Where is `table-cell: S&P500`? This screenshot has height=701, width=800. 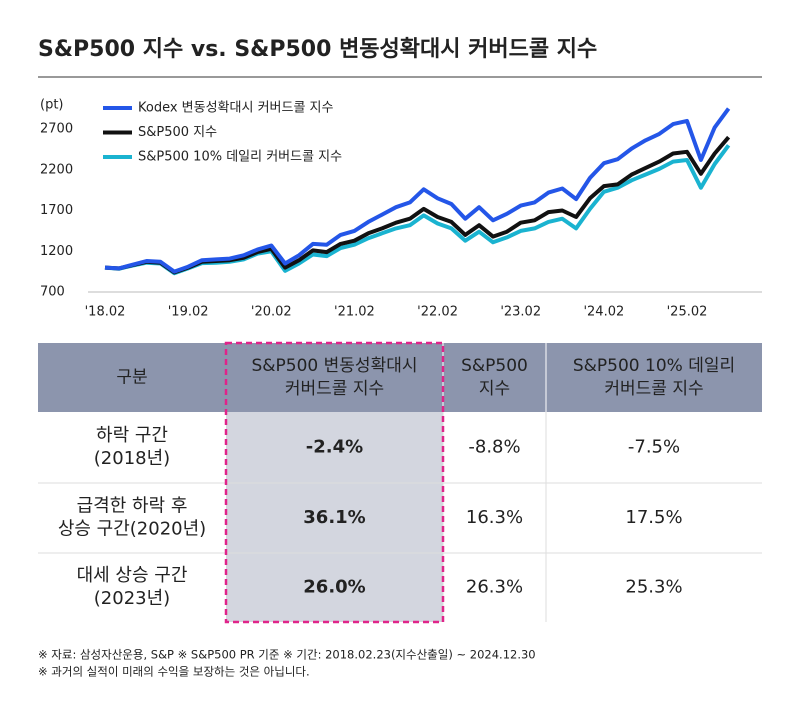 table-cell: S&P500 is located at coordinates (494, 366).